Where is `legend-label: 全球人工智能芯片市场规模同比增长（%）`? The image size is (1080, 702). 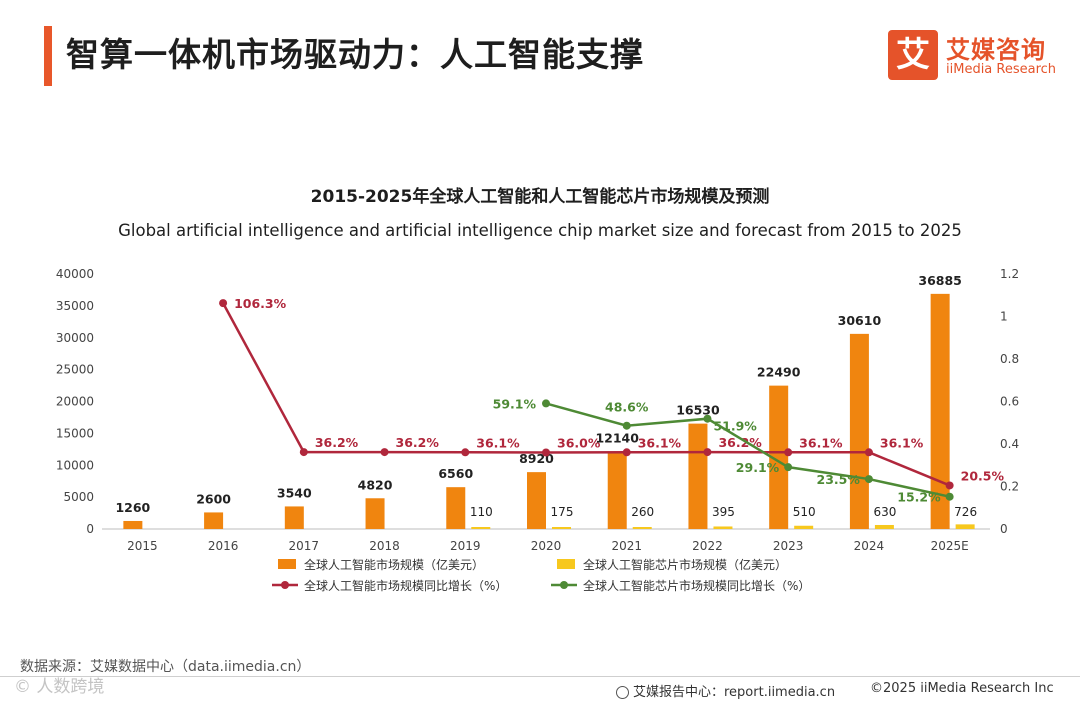
legend-label: 全球人工智能芯片市场规模同比增长（%） is located at coordinates (696, 585).